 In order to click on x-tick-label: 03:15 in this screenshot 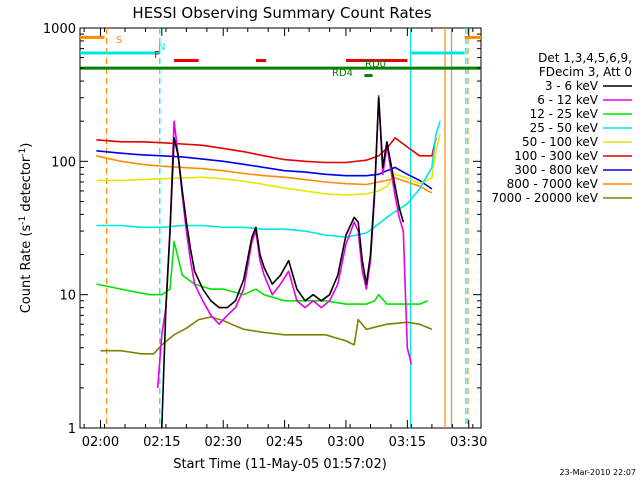, I will do `click(407, 442)`.